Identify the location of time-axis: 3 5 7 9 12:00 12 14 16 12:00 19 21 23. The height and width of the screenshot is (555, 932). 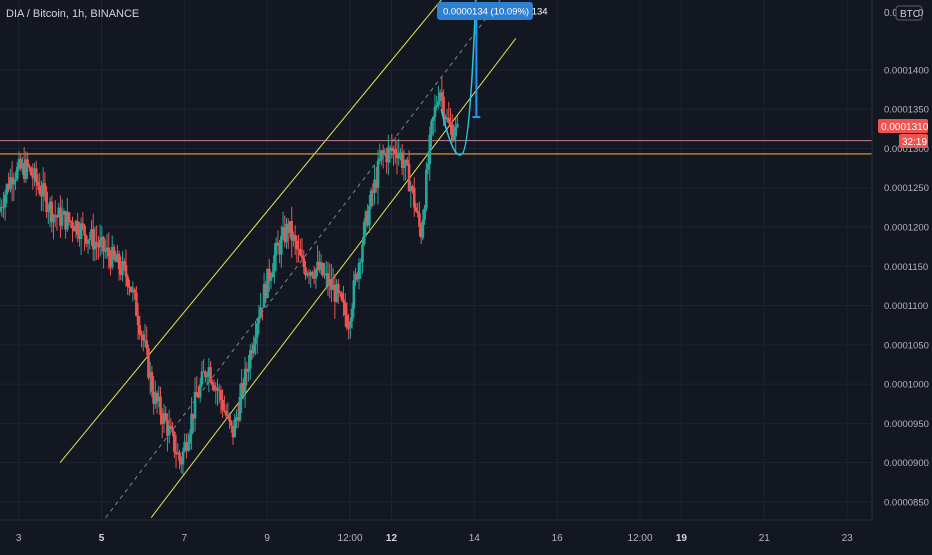
(436, 531).